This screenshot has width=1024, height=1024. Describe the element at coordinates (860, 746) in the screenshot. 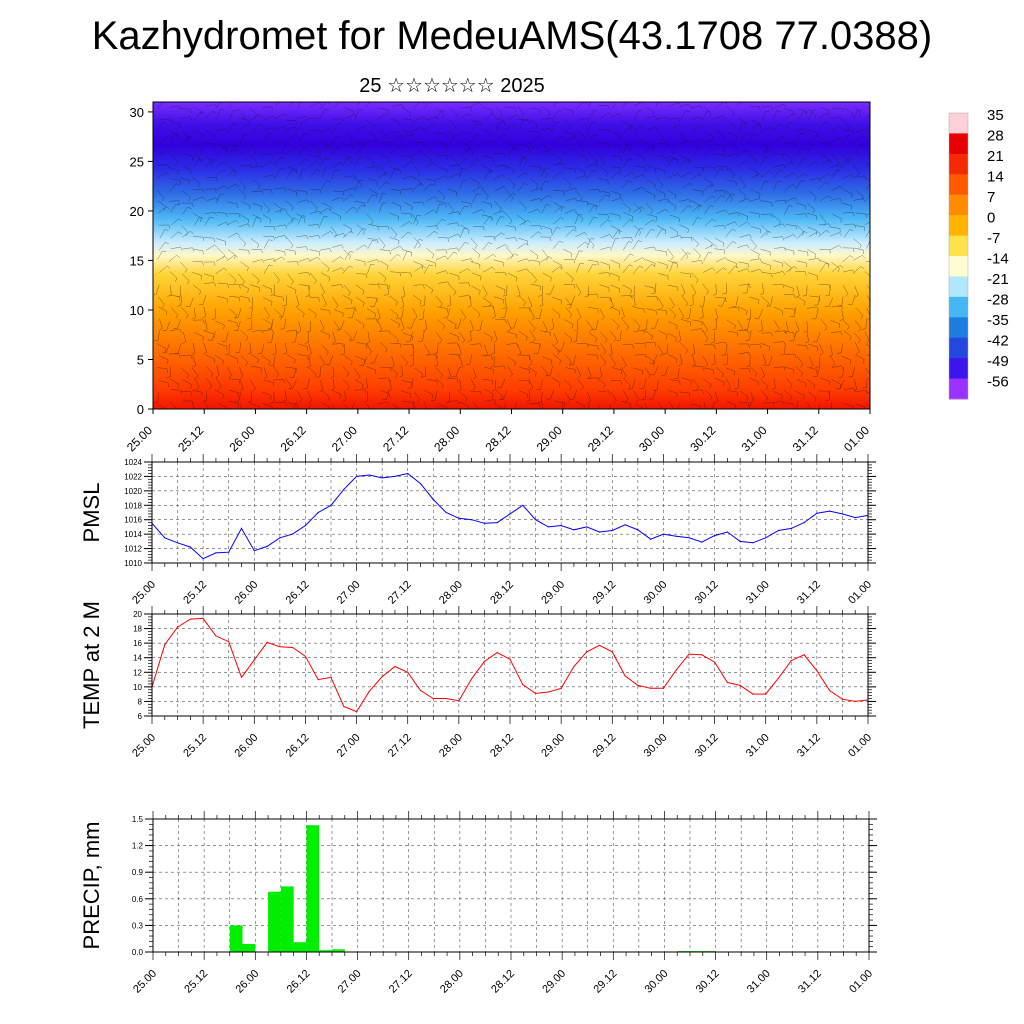

I see `temp-x-tick-label: 01.00` at that location.